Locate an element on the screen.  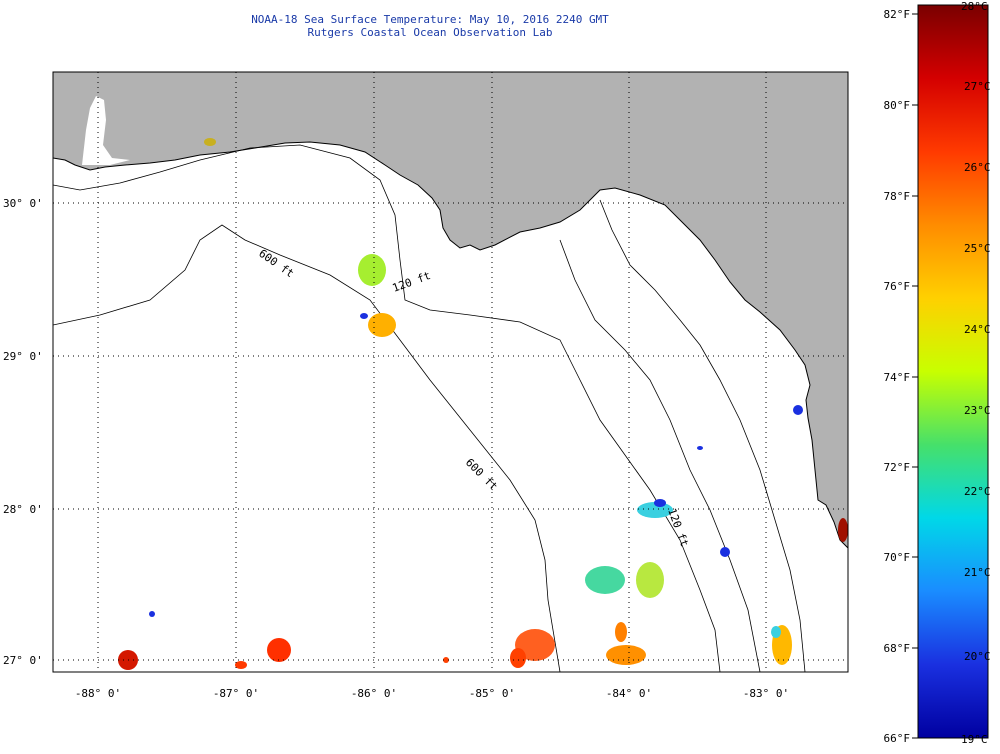
colorbar-c-label: 22°C is located at coordinates (977, 491).